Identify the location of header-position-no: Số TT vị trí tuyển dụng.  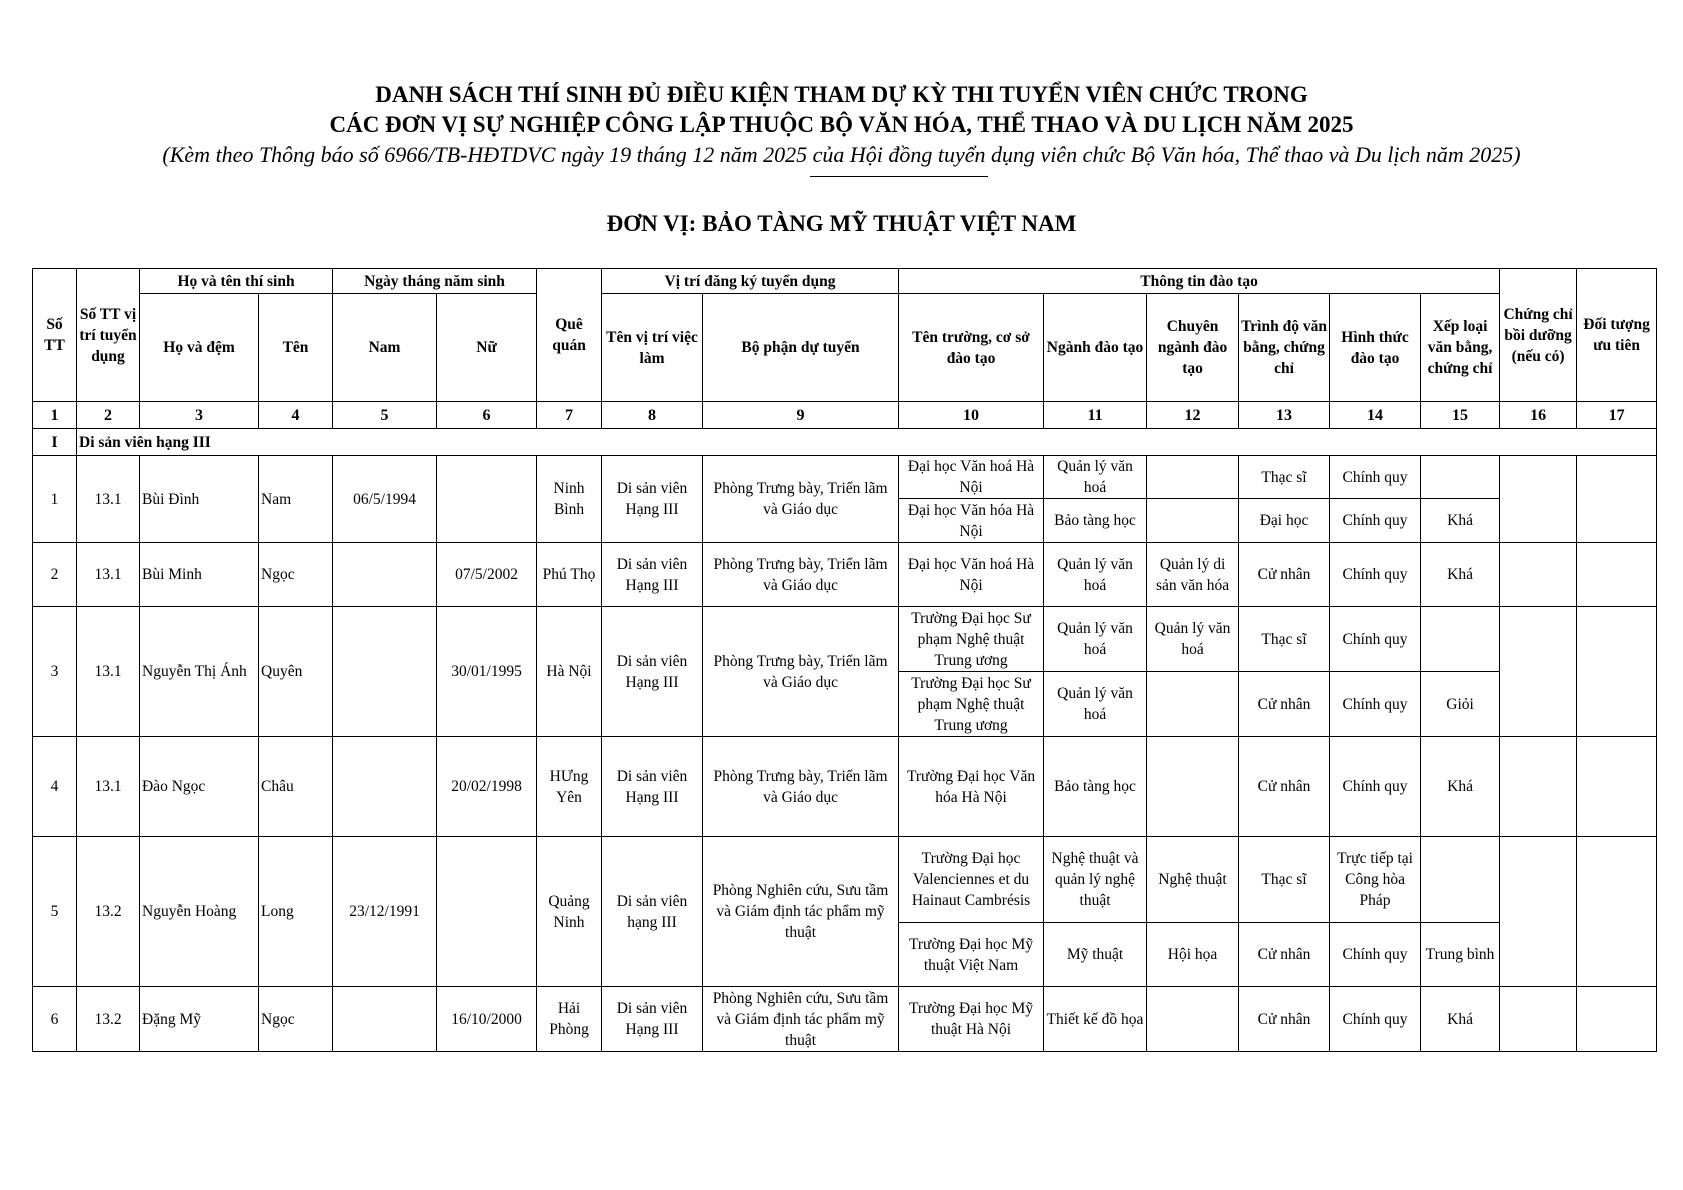
(108, 335).